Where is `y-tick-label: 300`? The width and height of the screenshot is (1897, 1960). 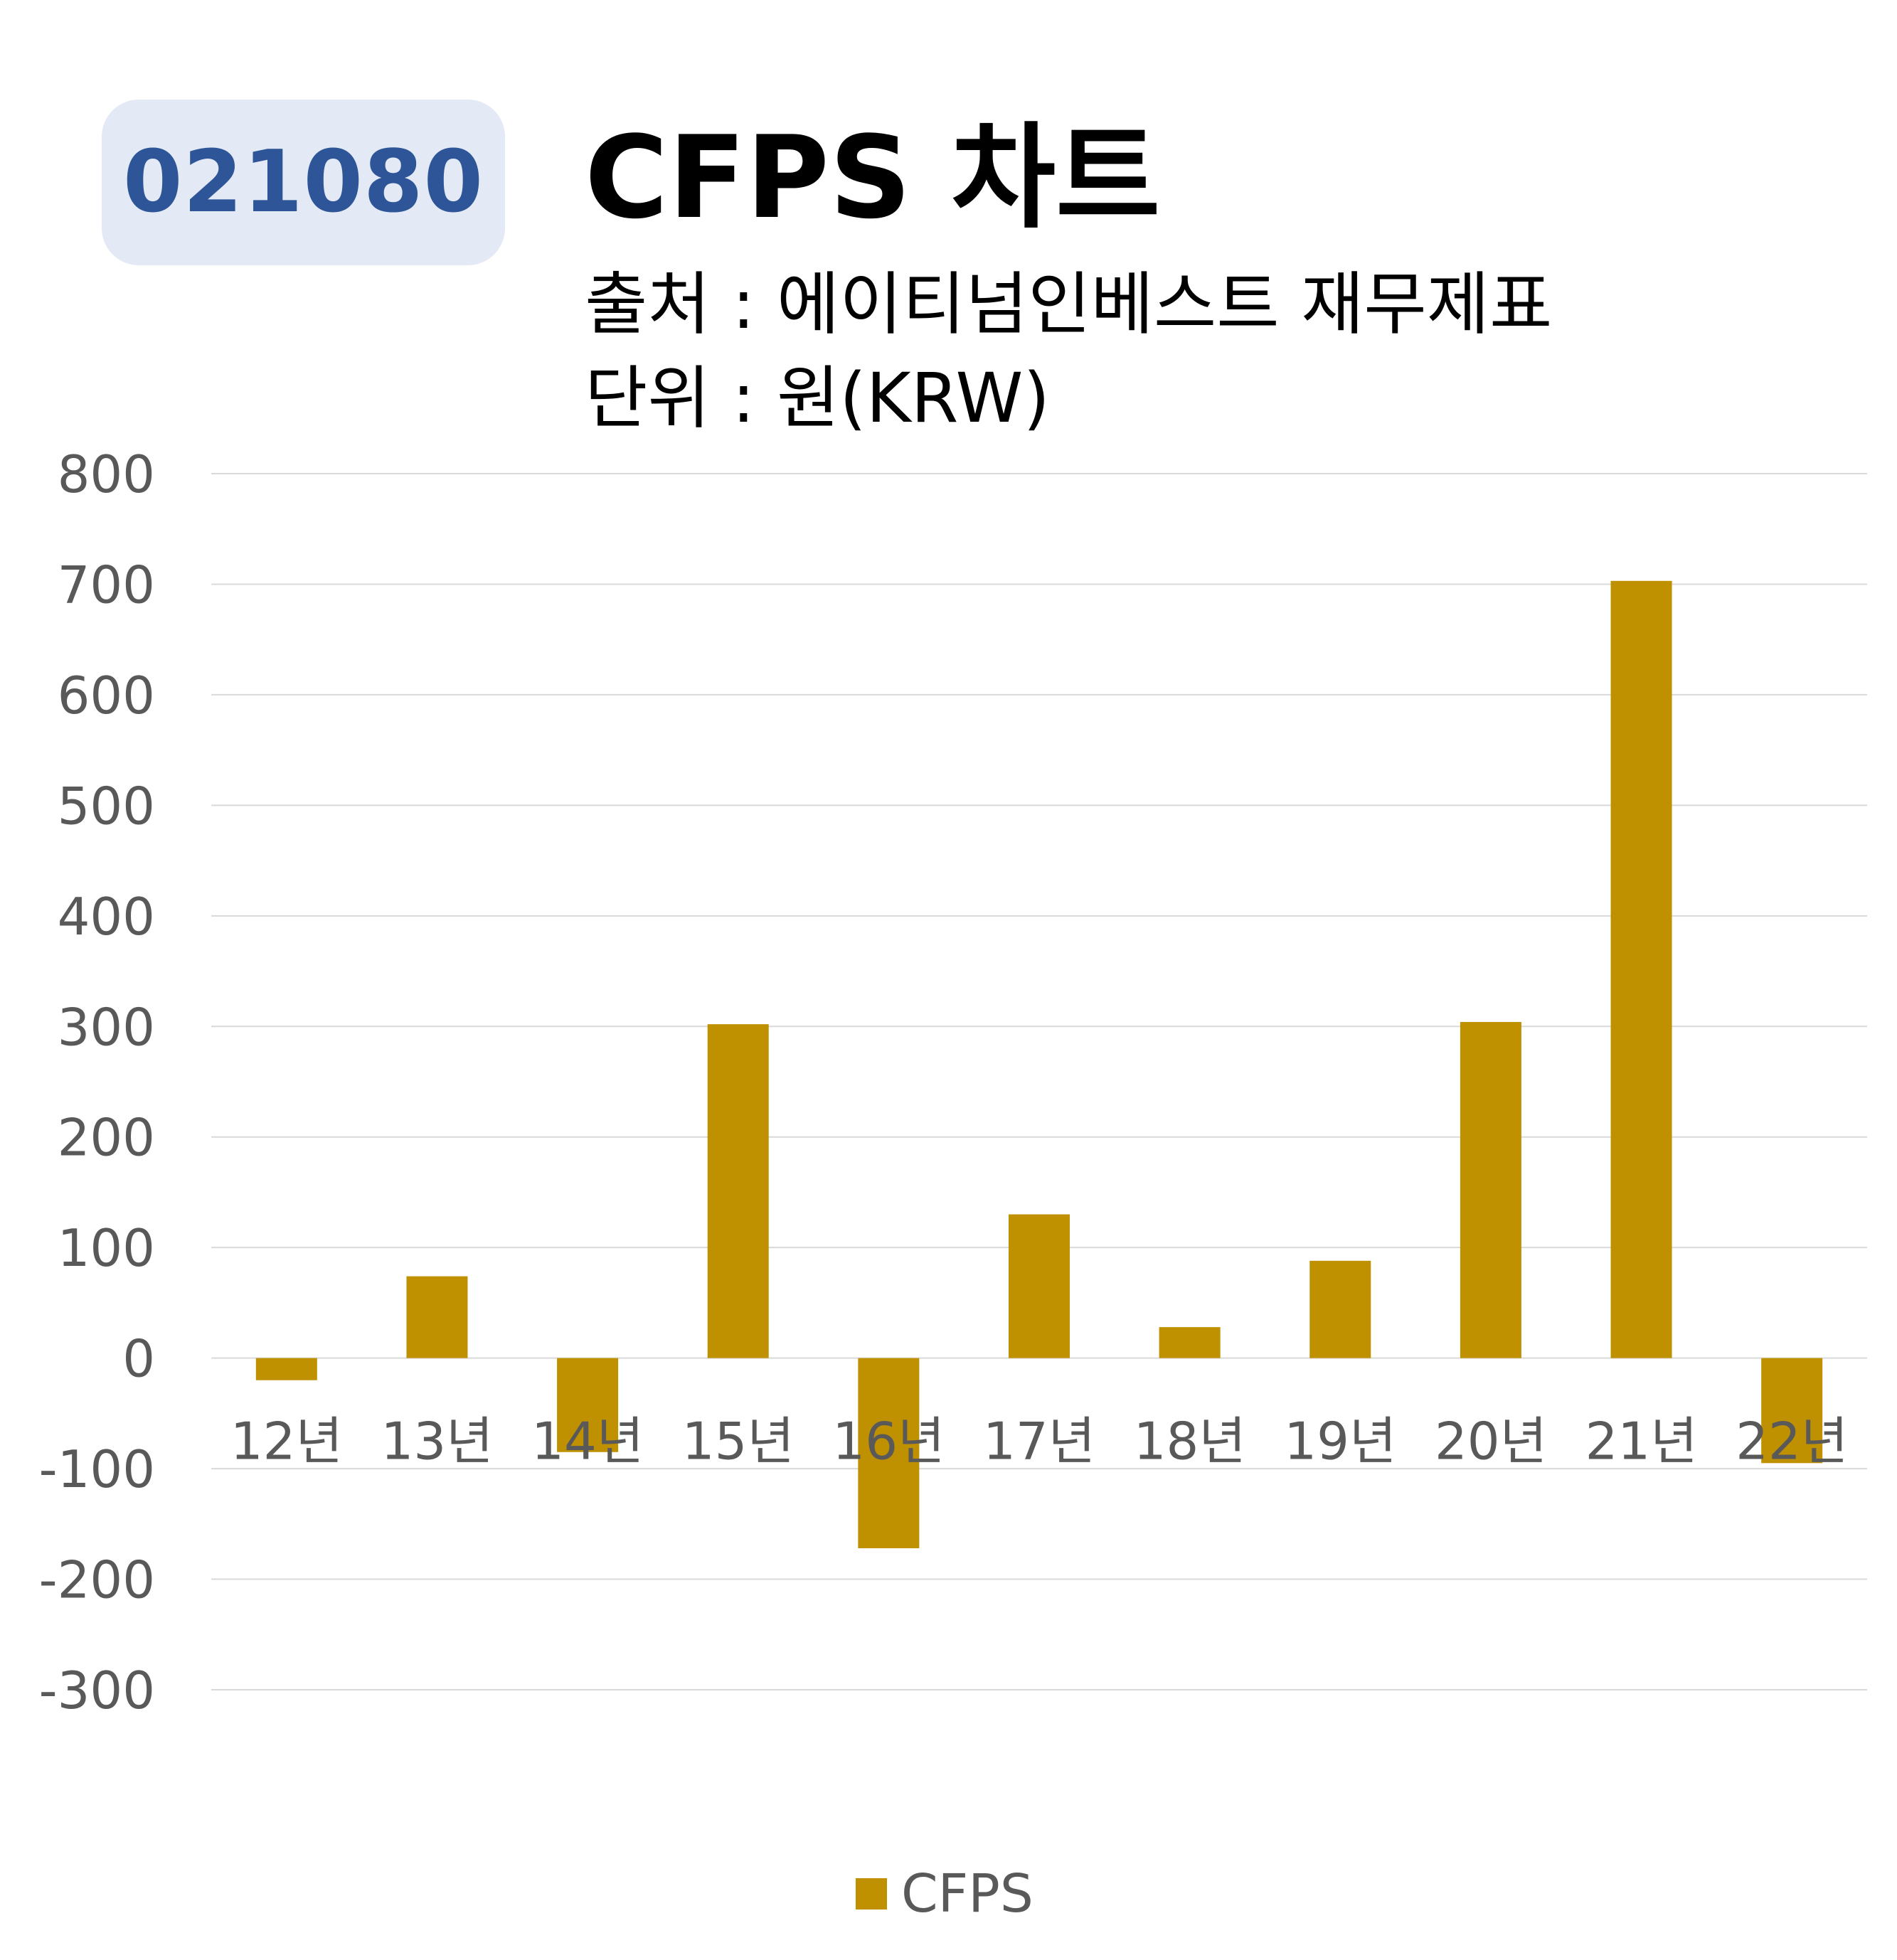 y-tick-label: 300 is located at coordinates (107, 1027).